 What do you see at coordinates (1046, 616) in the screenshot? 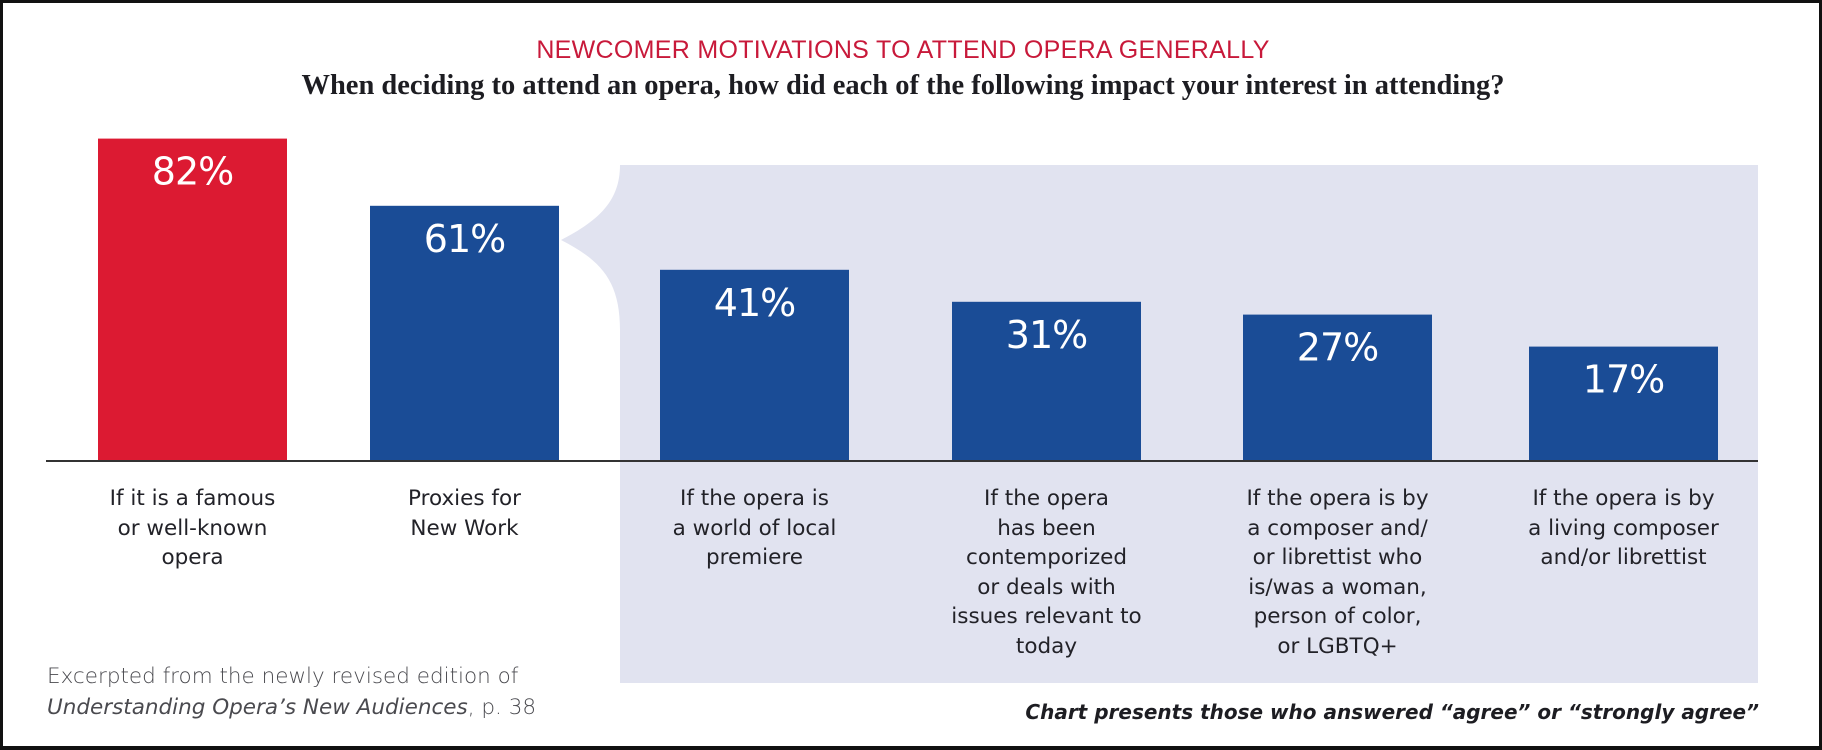
I see `category-label-line: issues relevant to` at bounding box center [1046, 616].